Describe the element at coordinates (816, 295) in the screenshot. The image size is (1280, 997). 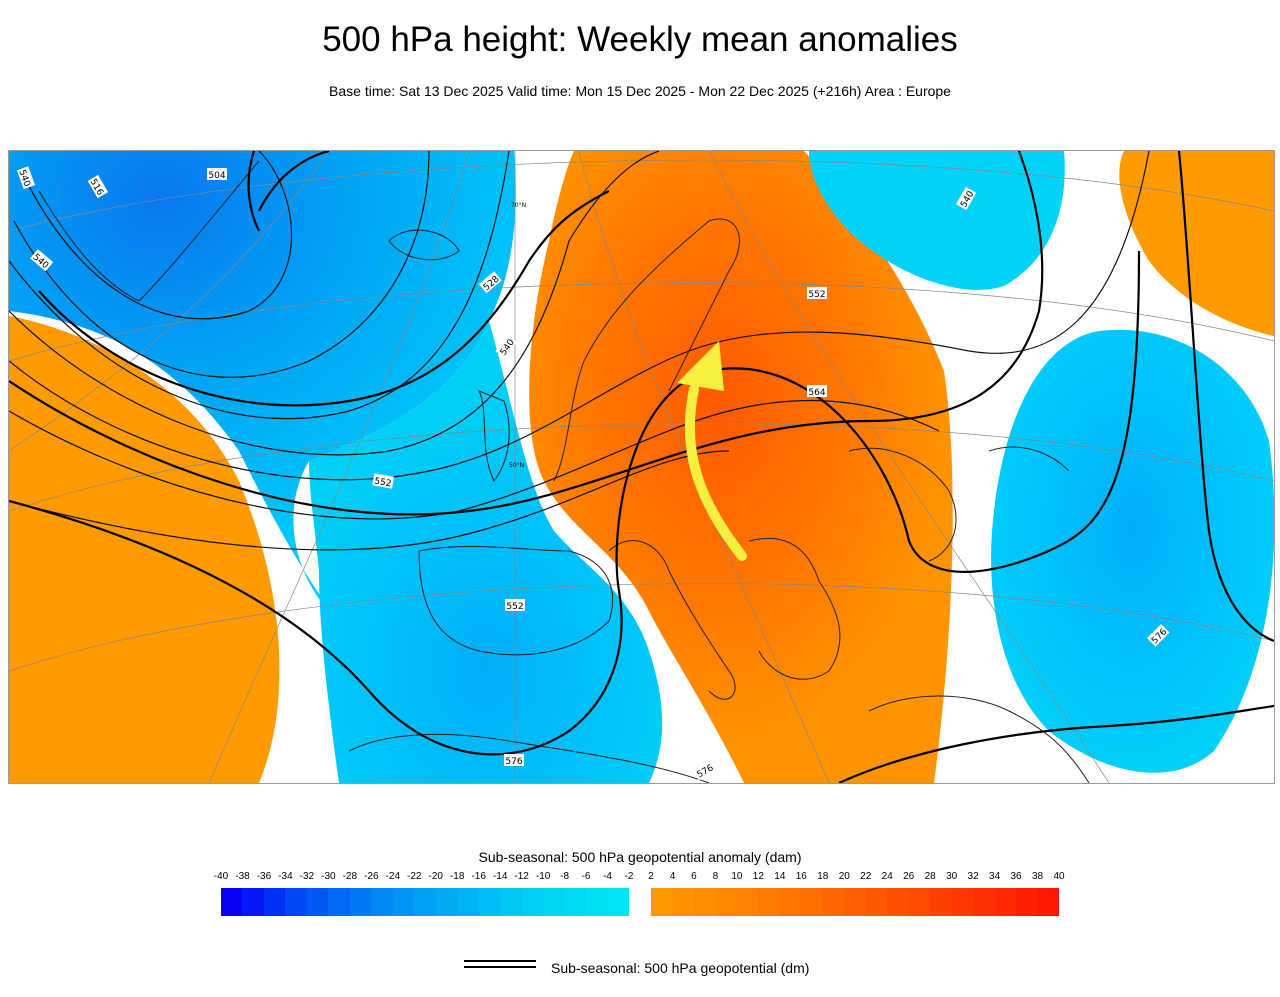
I see `contour-label-552-n: 552` at that location.